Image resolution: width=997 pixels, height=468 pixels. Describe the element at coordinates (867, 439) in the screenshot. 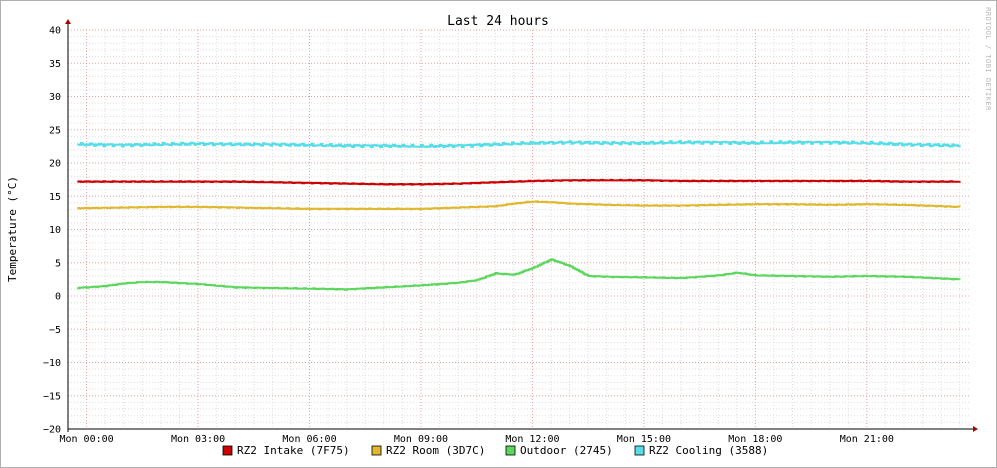

I see `x-tick-label: Mon 21:00` at that location.